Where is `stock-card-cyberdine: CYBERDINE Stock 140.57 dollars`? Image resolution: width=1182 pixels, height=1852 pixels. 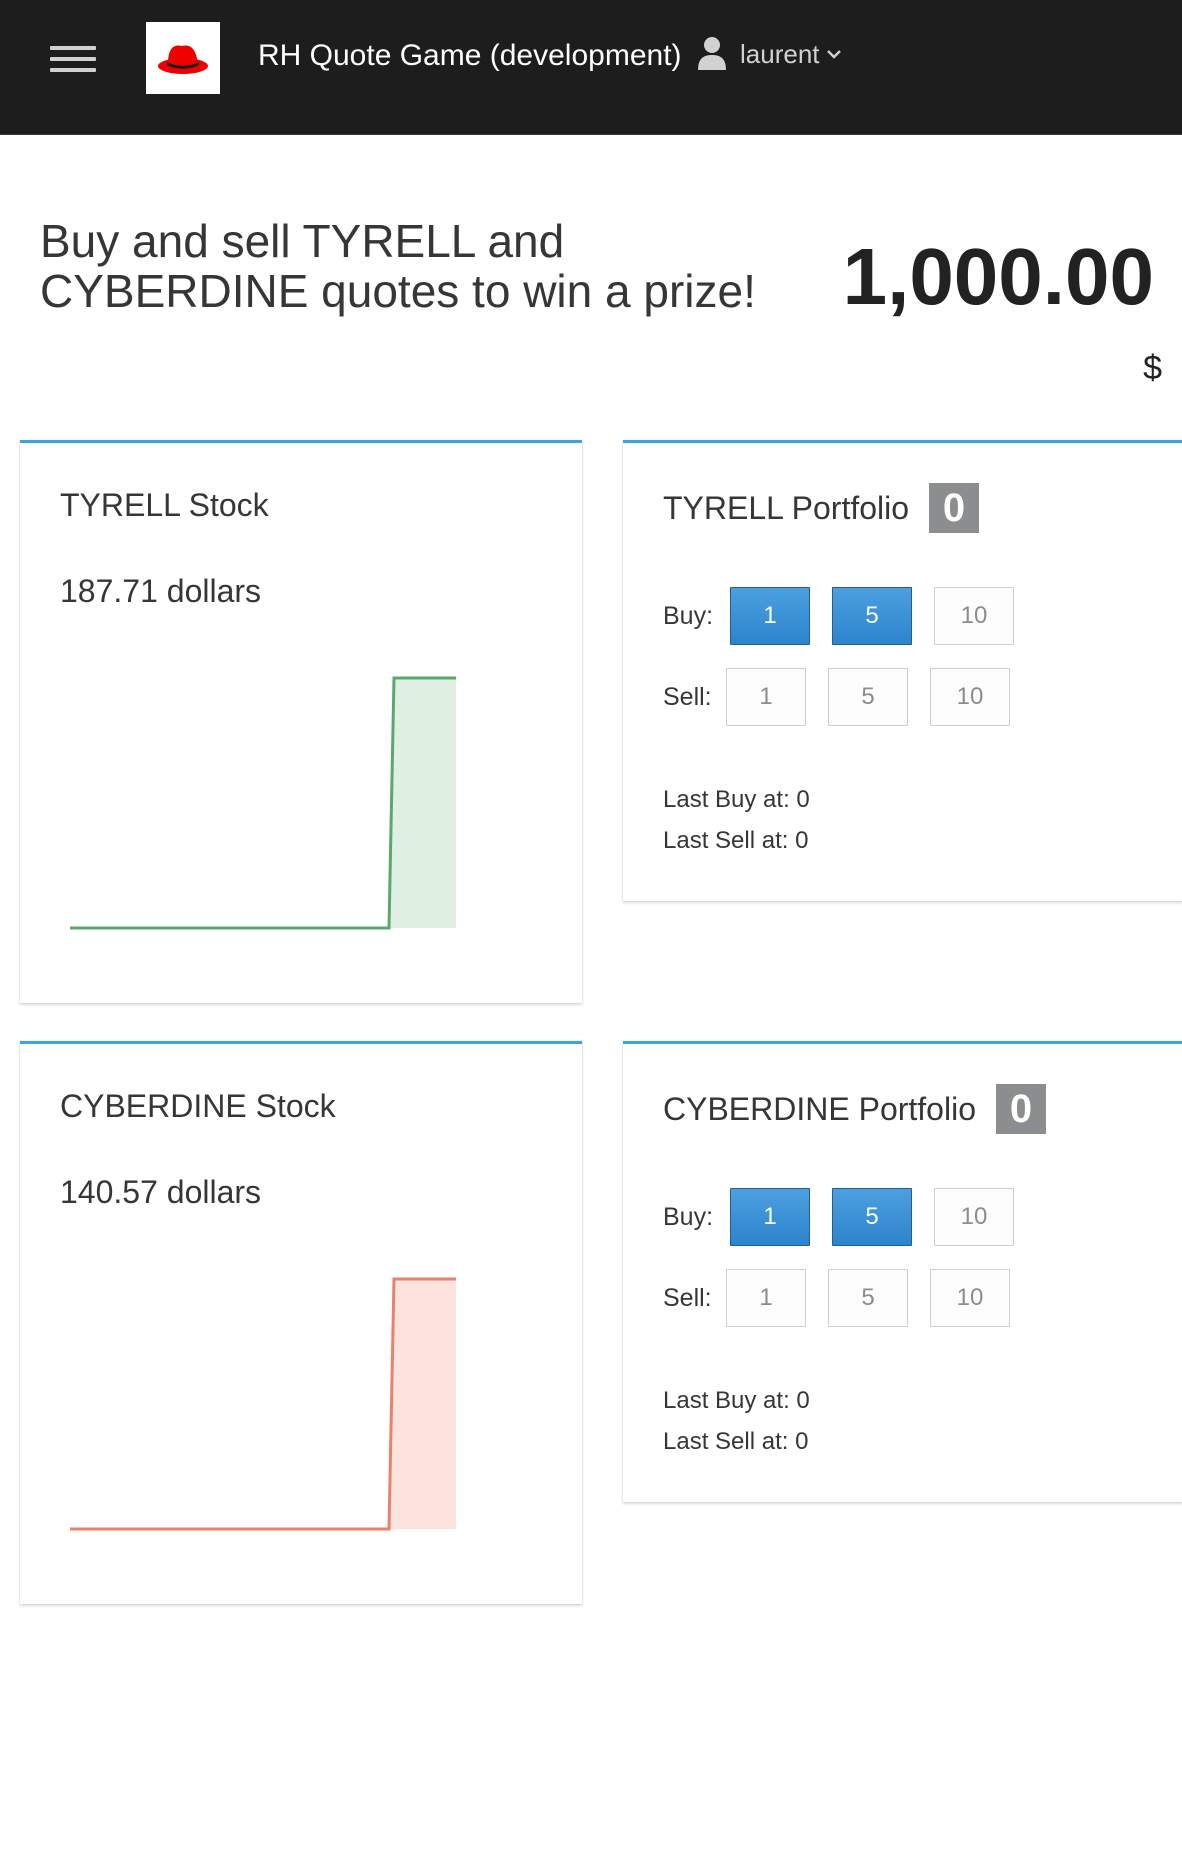 stock-card-cyberdine: CYBERDINE Stock 140.57 dollars is located at coordinates (301, 1322).